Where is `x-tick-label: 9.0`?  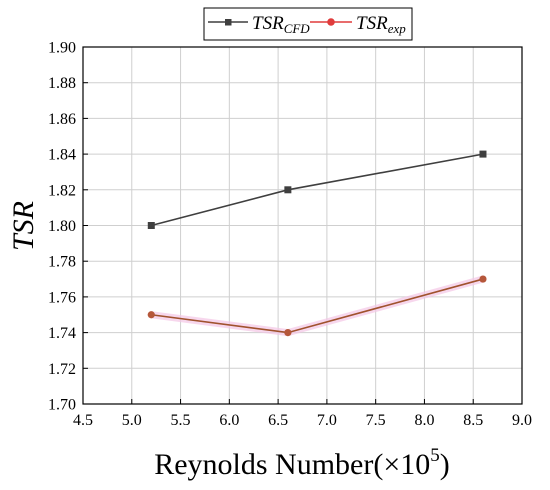 x-tick-label: 9.0 is located at coordinates (522, 420).